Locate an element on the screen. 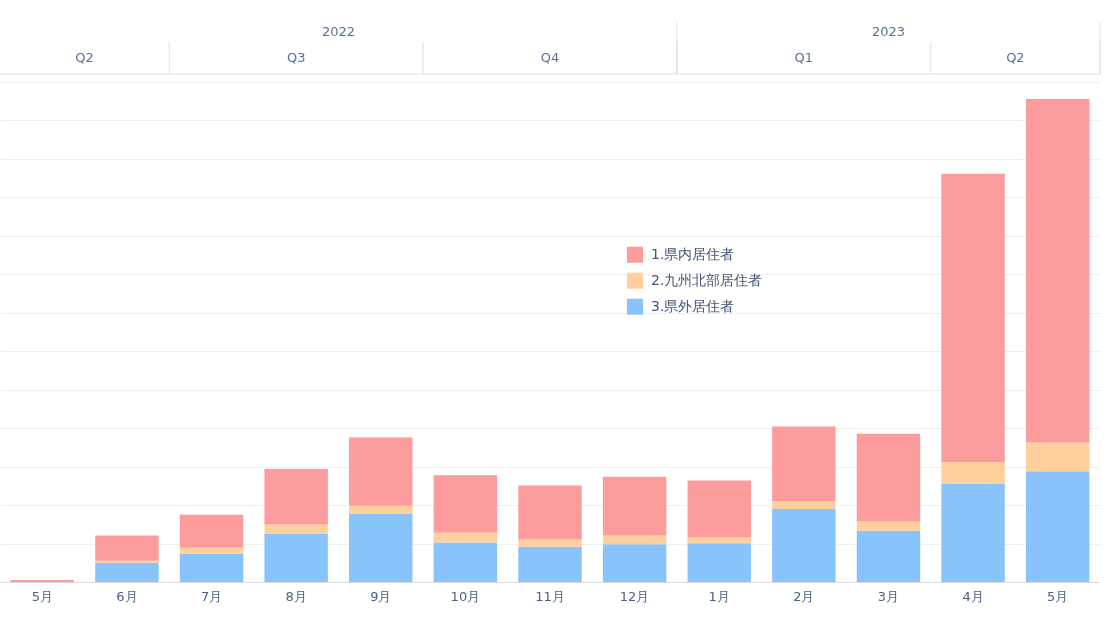 The width and height of the screenshot is (1110, 624). x-tick-label: 10月 is located at coordinates (465, 596).